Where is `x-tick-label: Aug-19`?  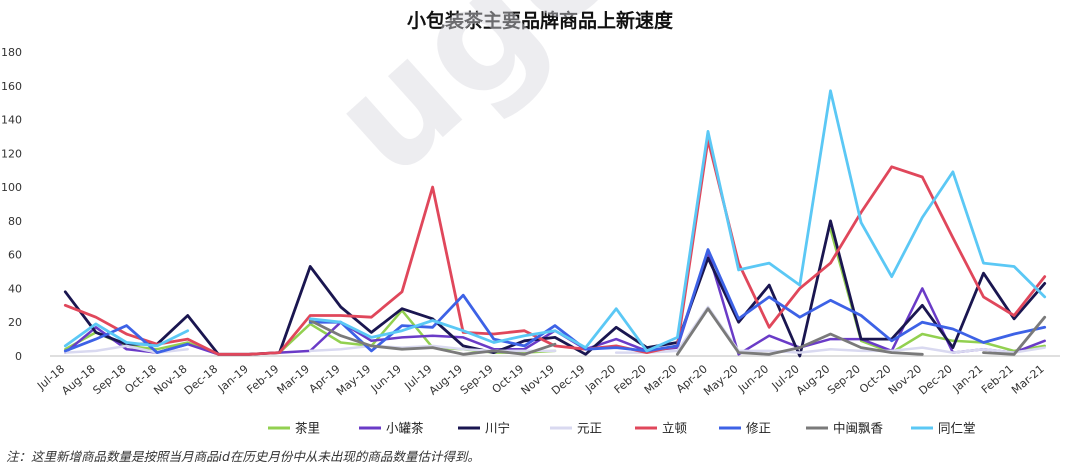 x-tick-label: Aug-19 is located at coordinates (446, 379).